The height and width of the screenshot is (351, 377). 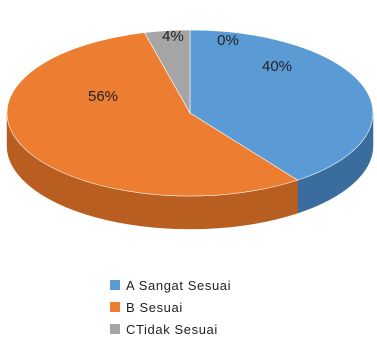 I want to click on legend-item-b: B Sesuai, so click(x=210, y=307).